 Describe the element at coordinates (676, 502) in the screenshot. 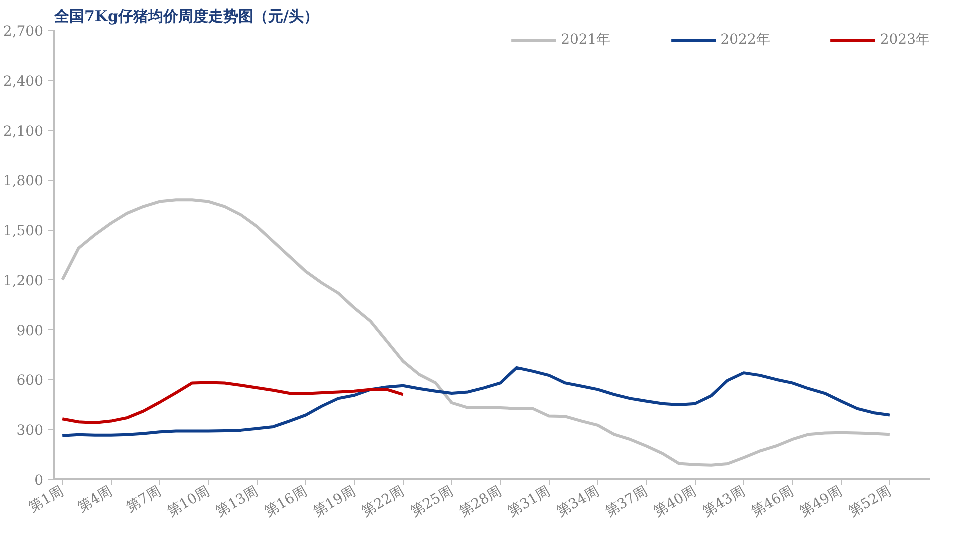

I see `x-tick-label: 第40周` at that location.